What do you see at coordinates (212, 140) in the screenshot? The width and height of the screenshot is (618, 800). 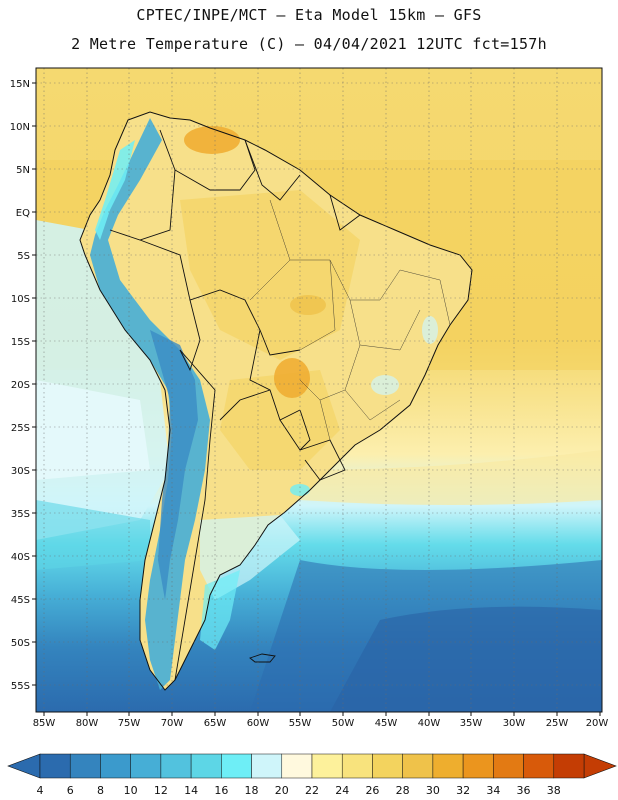 I see `venezuela-hotspot` at bounding box center [212, 140].